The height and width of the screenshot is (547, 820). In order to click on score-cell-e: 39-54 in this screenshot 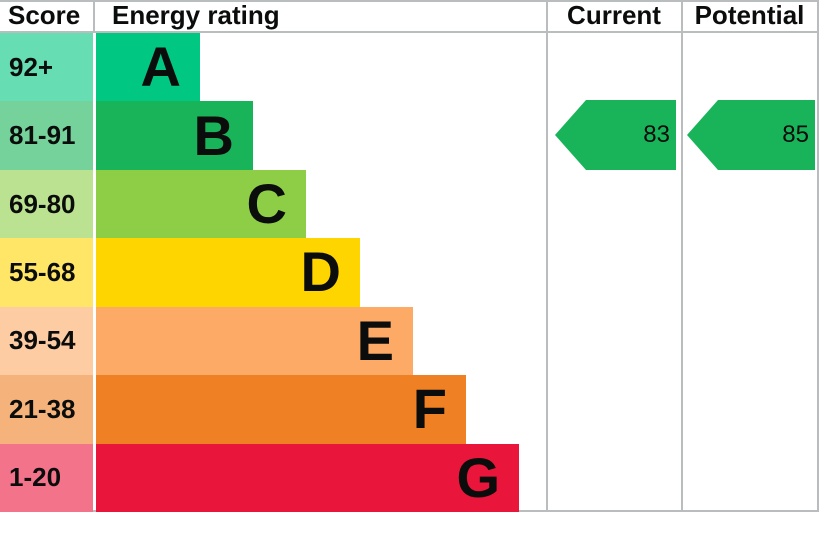, I will do `click(46, 341)`.